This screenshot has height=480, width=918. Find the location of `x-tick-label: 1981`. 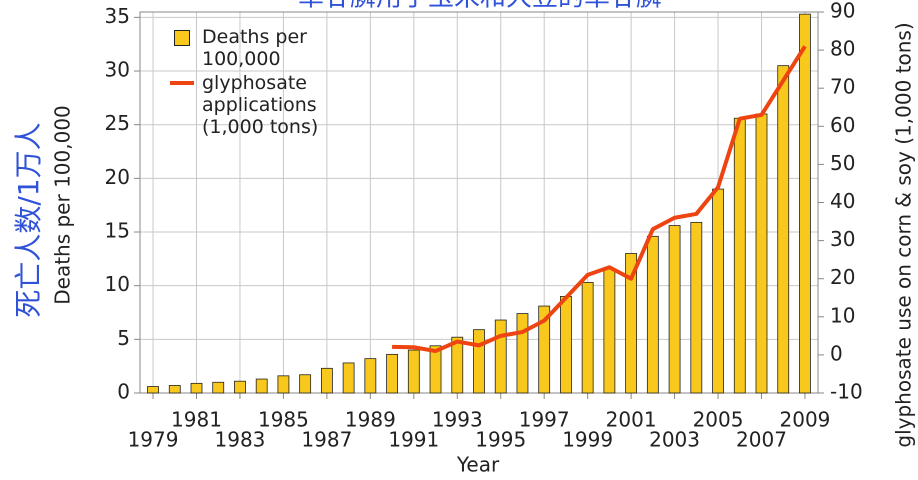

x-tick-label: 1981 is located at coordinates (196, 420).